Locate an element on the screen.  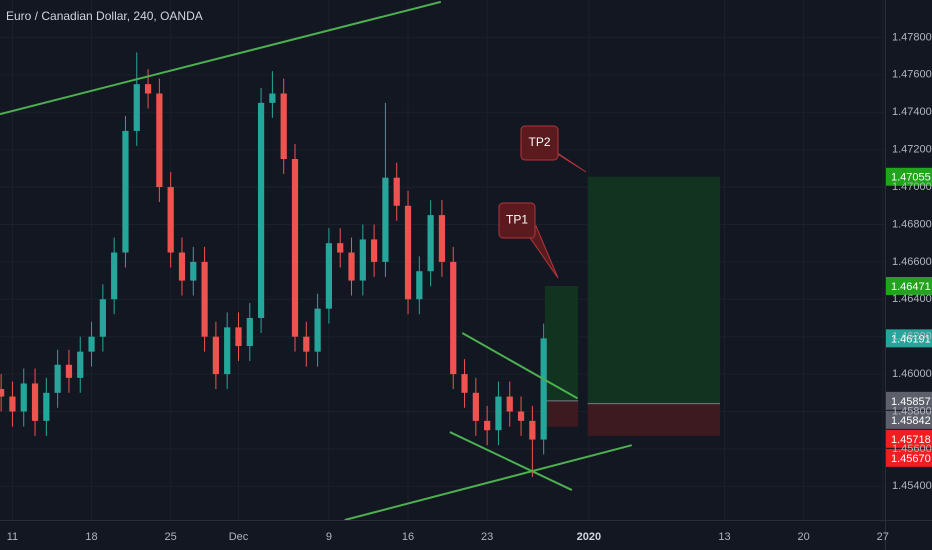
y-tick-label: 1.47800 is located at coordinates (912, 37).